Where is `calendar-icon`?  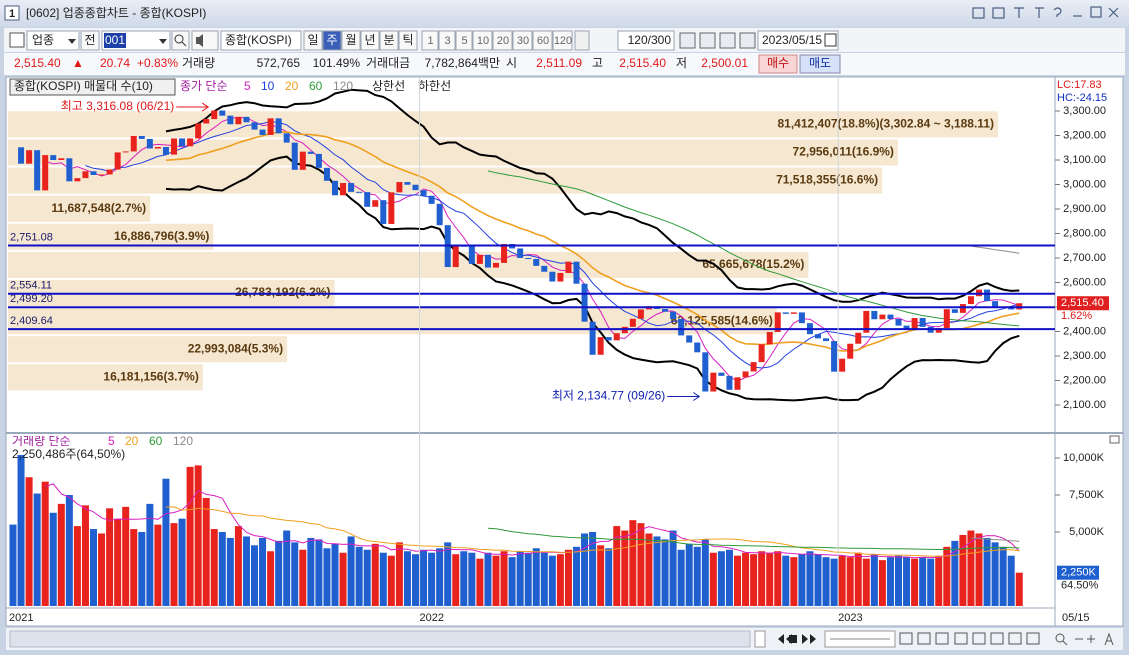
calendar-icon is located at coordinates (830, 40).